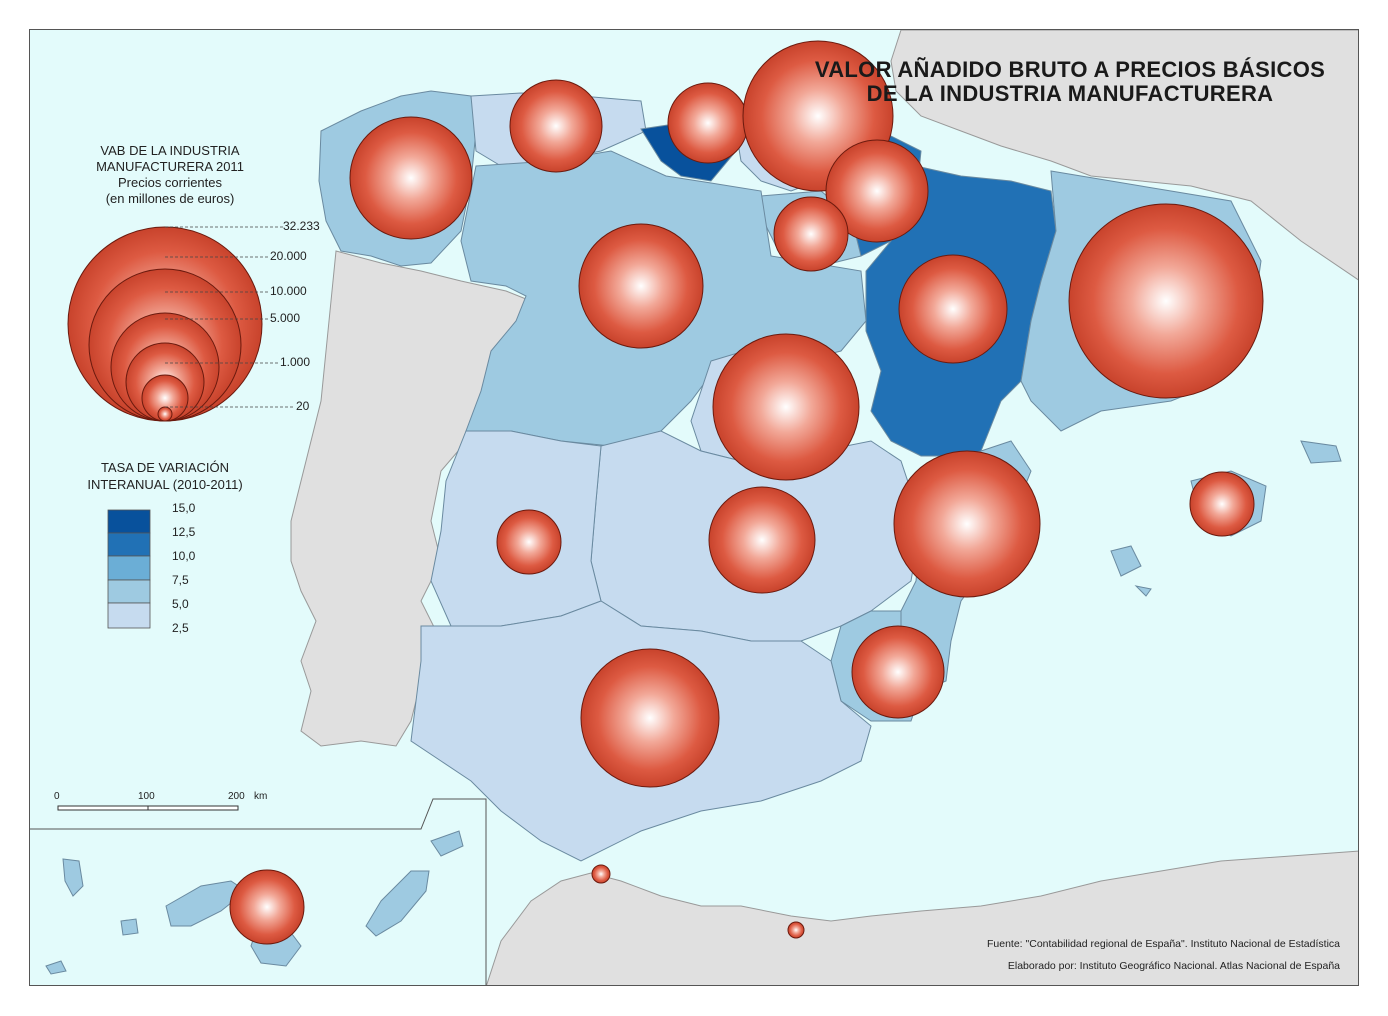 The height and width of the screenshot is (1016, 1388). Describe the element at coordinates (129, 927) in the screenshot. I see `island-la-gomera` at that location.